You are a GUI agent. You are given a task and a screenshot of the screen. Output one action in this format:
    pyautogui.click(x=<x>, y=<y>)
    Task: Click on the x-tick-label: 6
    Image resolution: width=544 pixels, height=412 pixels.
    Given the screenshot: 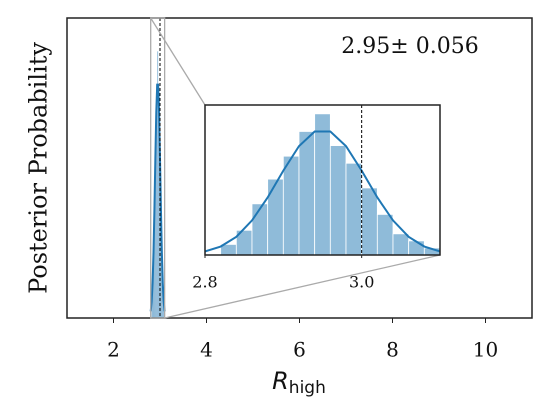 What is the action you would take?
    pyautogui.click(x=299, y=350)
    